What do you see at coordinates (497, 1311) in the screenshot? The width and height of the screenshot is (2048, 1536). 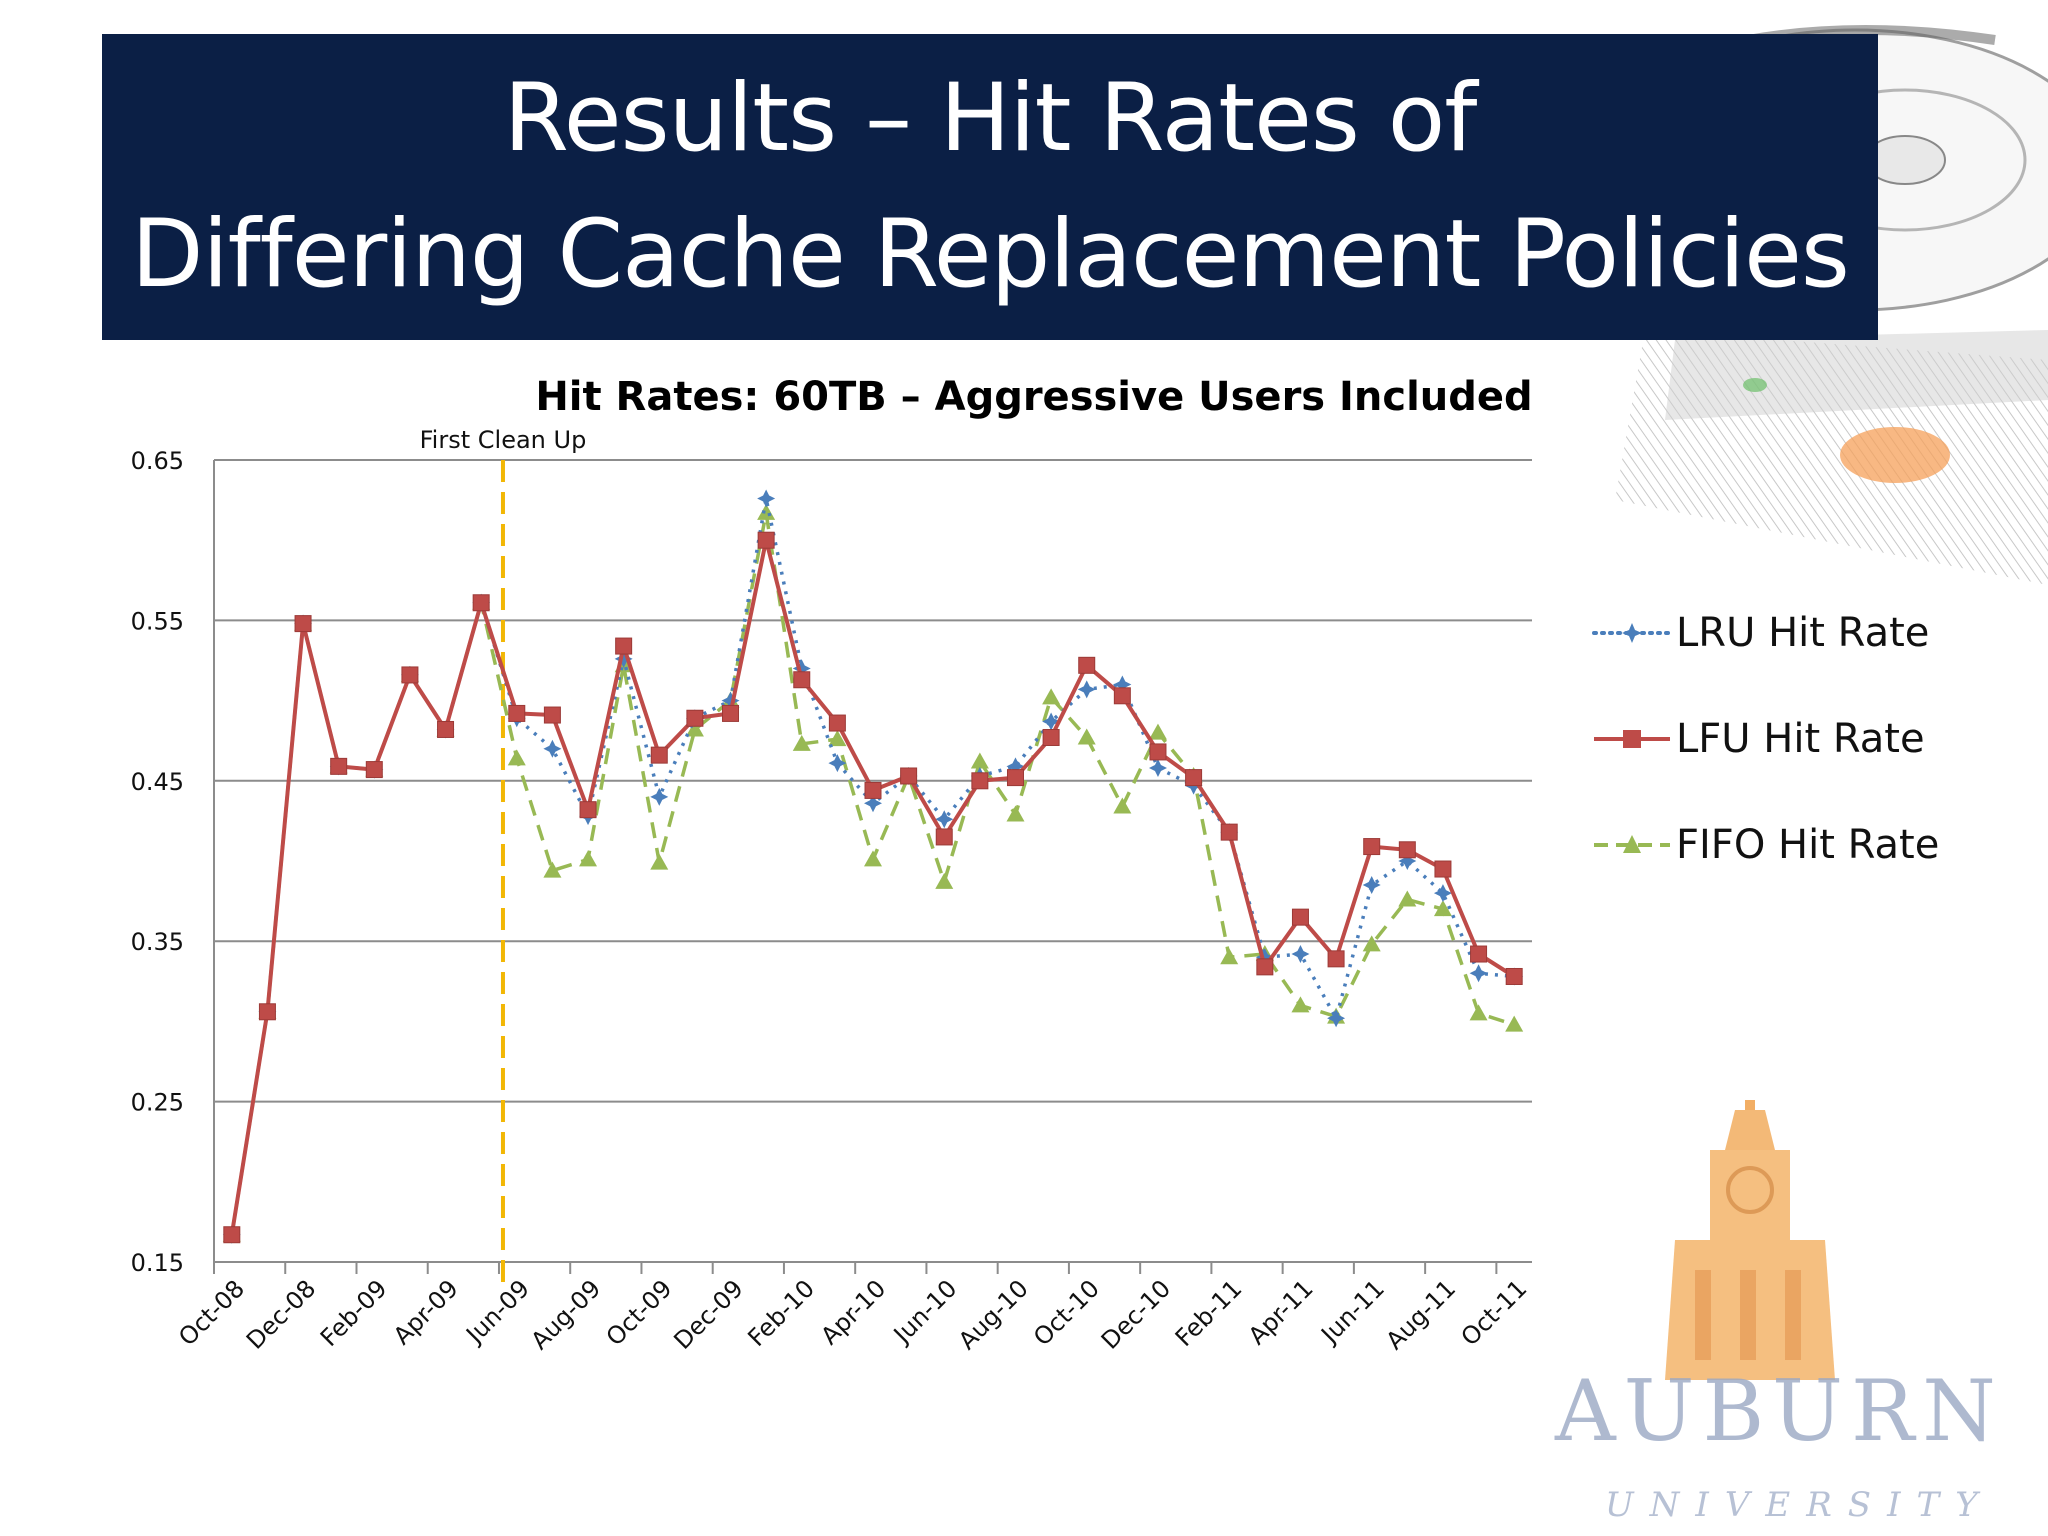 I see `x-tick-label: Jun-09` at bounding box center [497, 1311].